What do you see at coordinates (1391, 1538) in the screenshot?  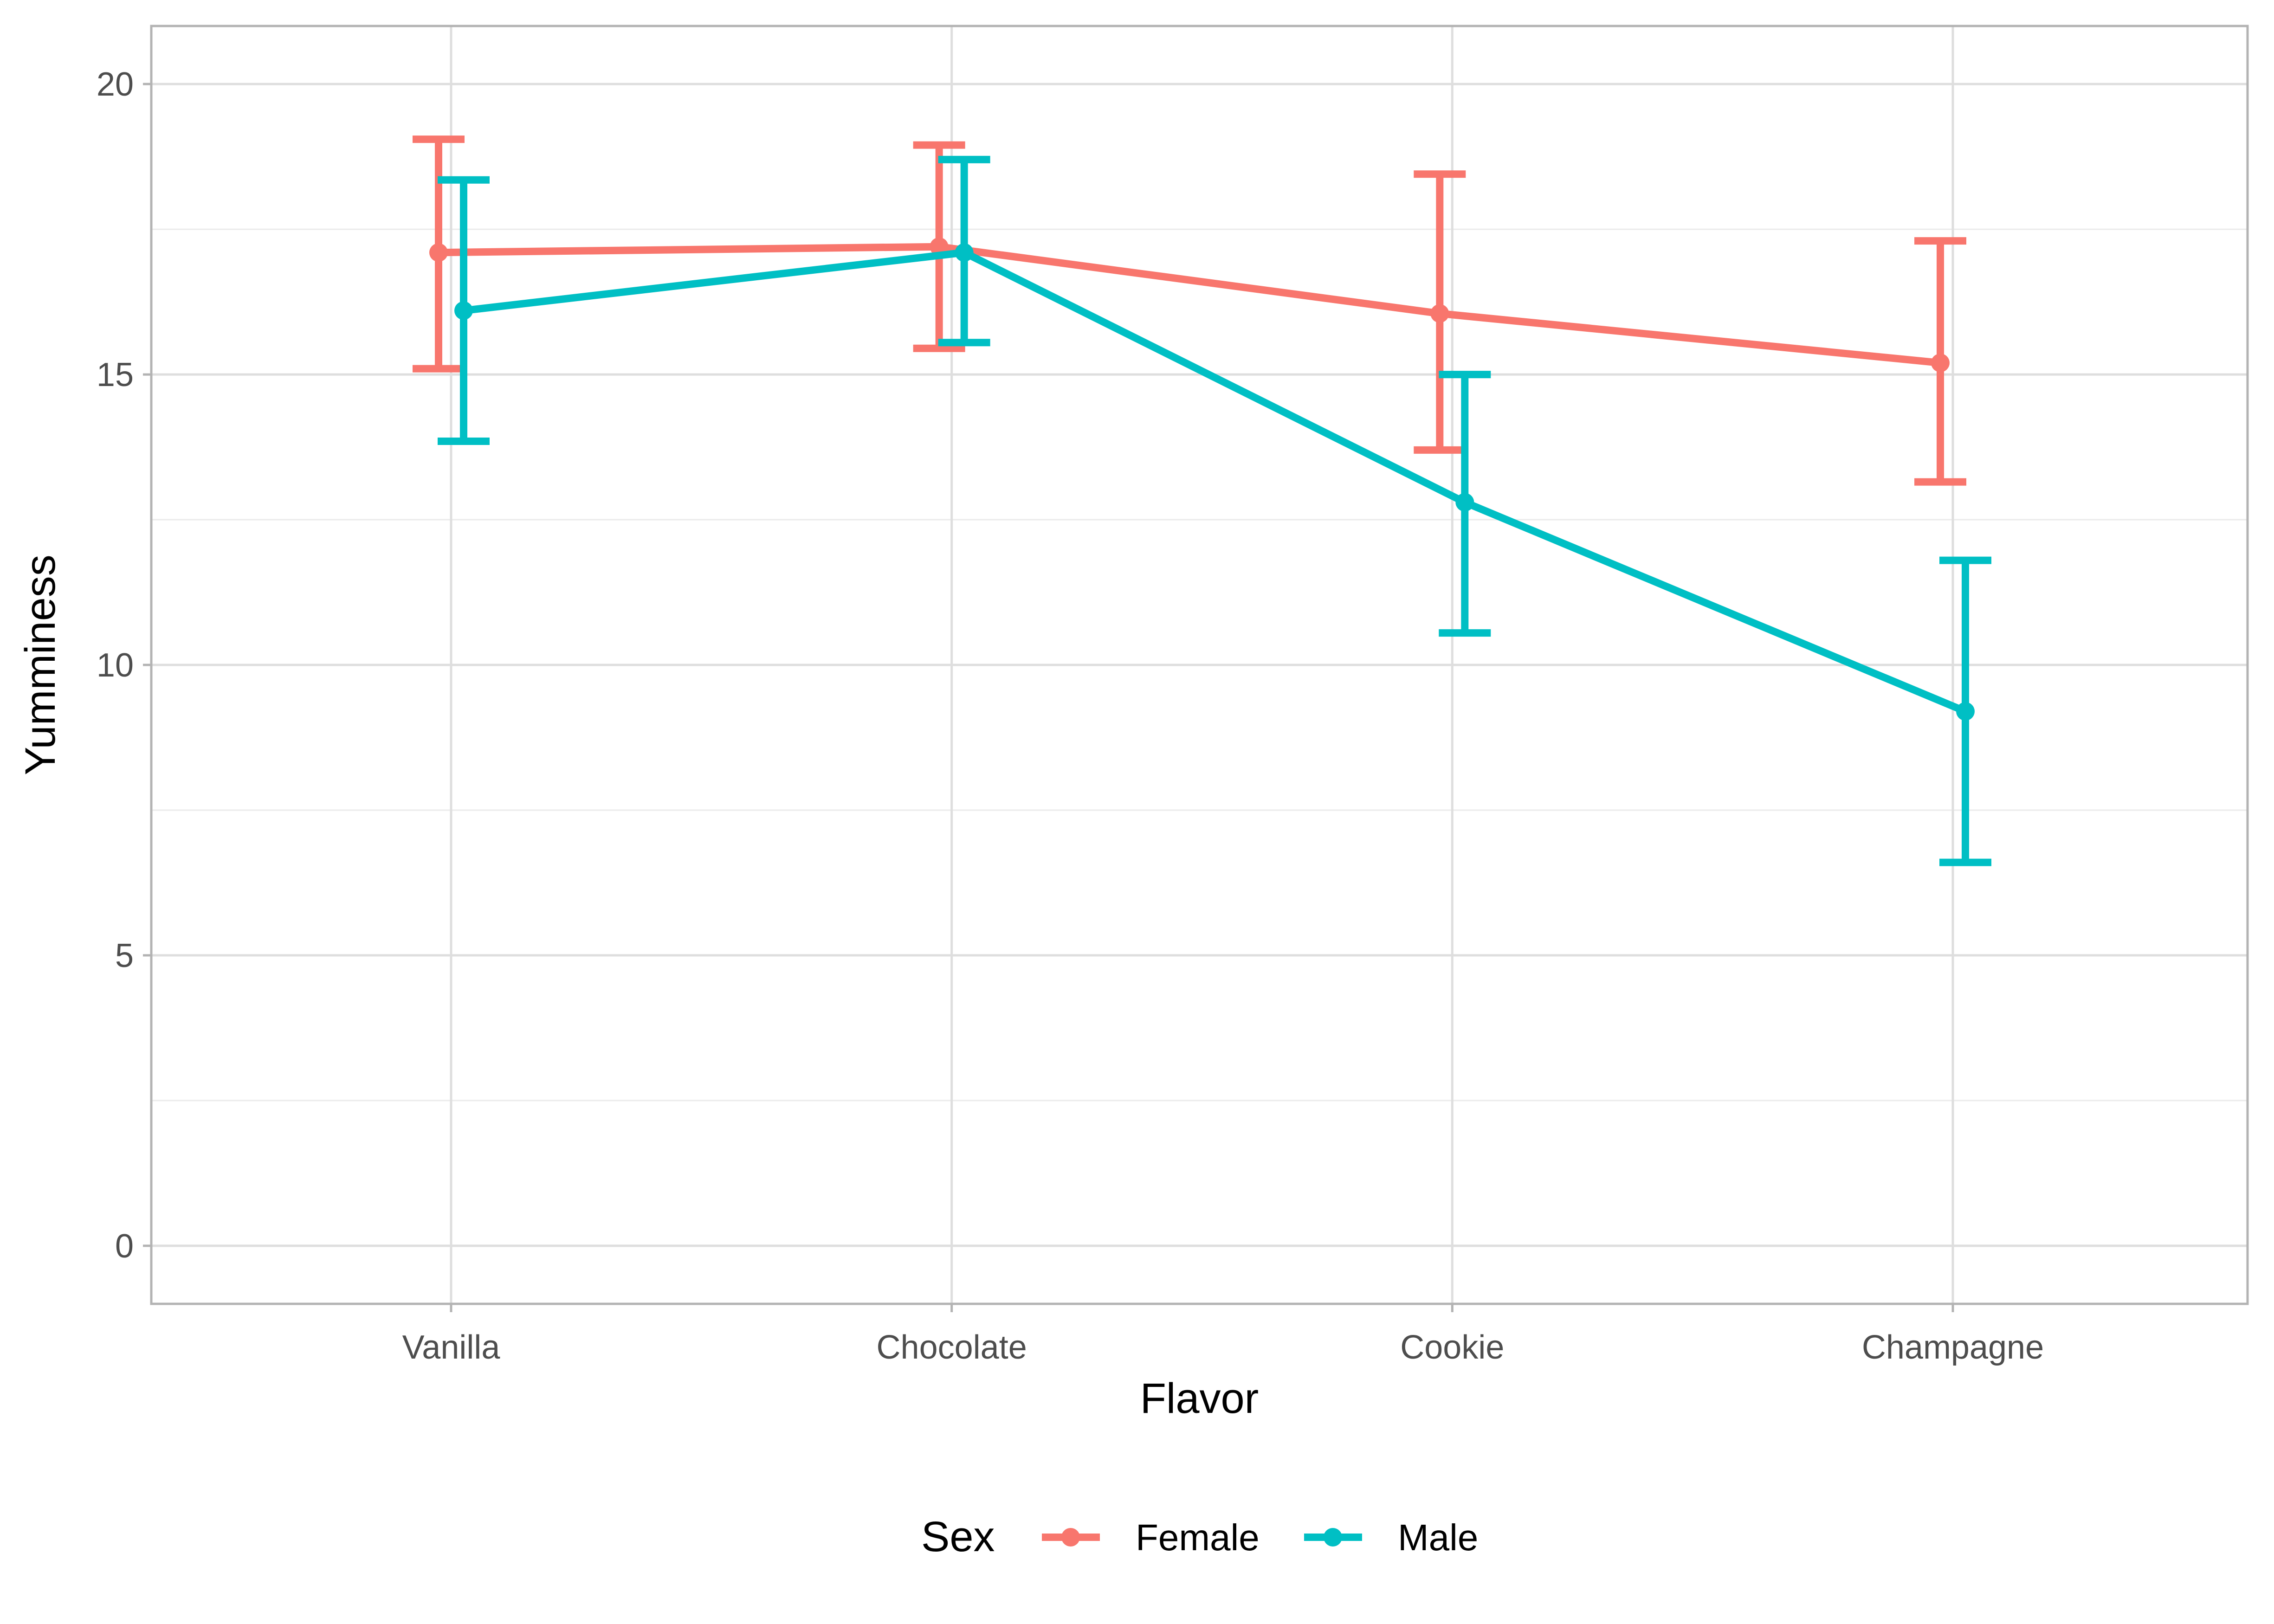 I see `legend-item-male: Male` at bounding box center [1391, 1538].